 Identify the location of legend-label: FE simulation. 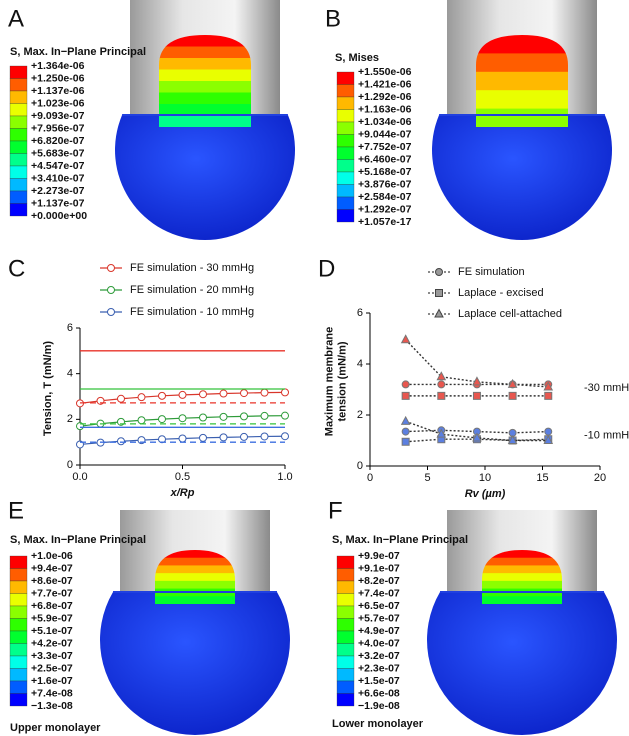
(491, 272).